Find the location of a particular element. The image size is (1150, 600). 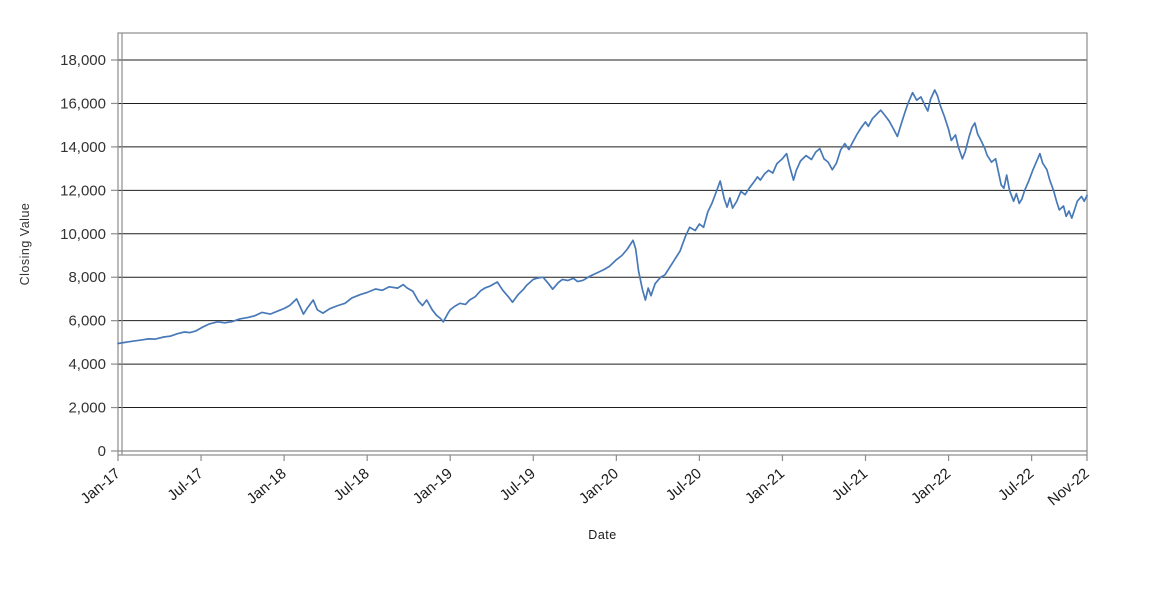

x-tick-label: Jul-22 is located at coordinates (1016, 484).